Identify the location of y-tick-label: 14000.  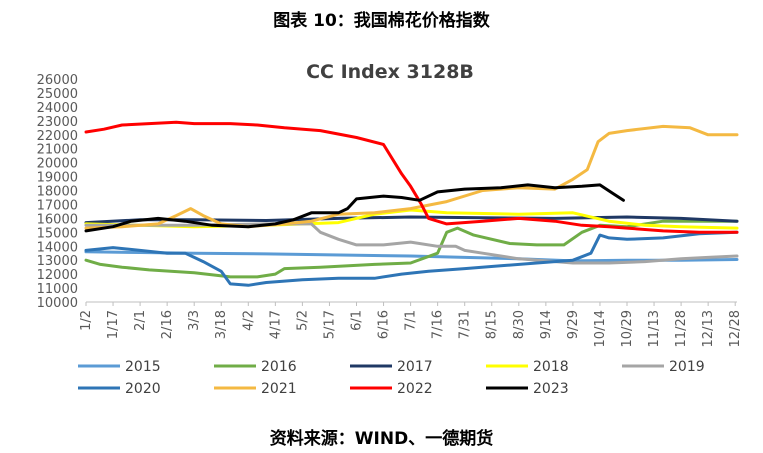
(57, 247).